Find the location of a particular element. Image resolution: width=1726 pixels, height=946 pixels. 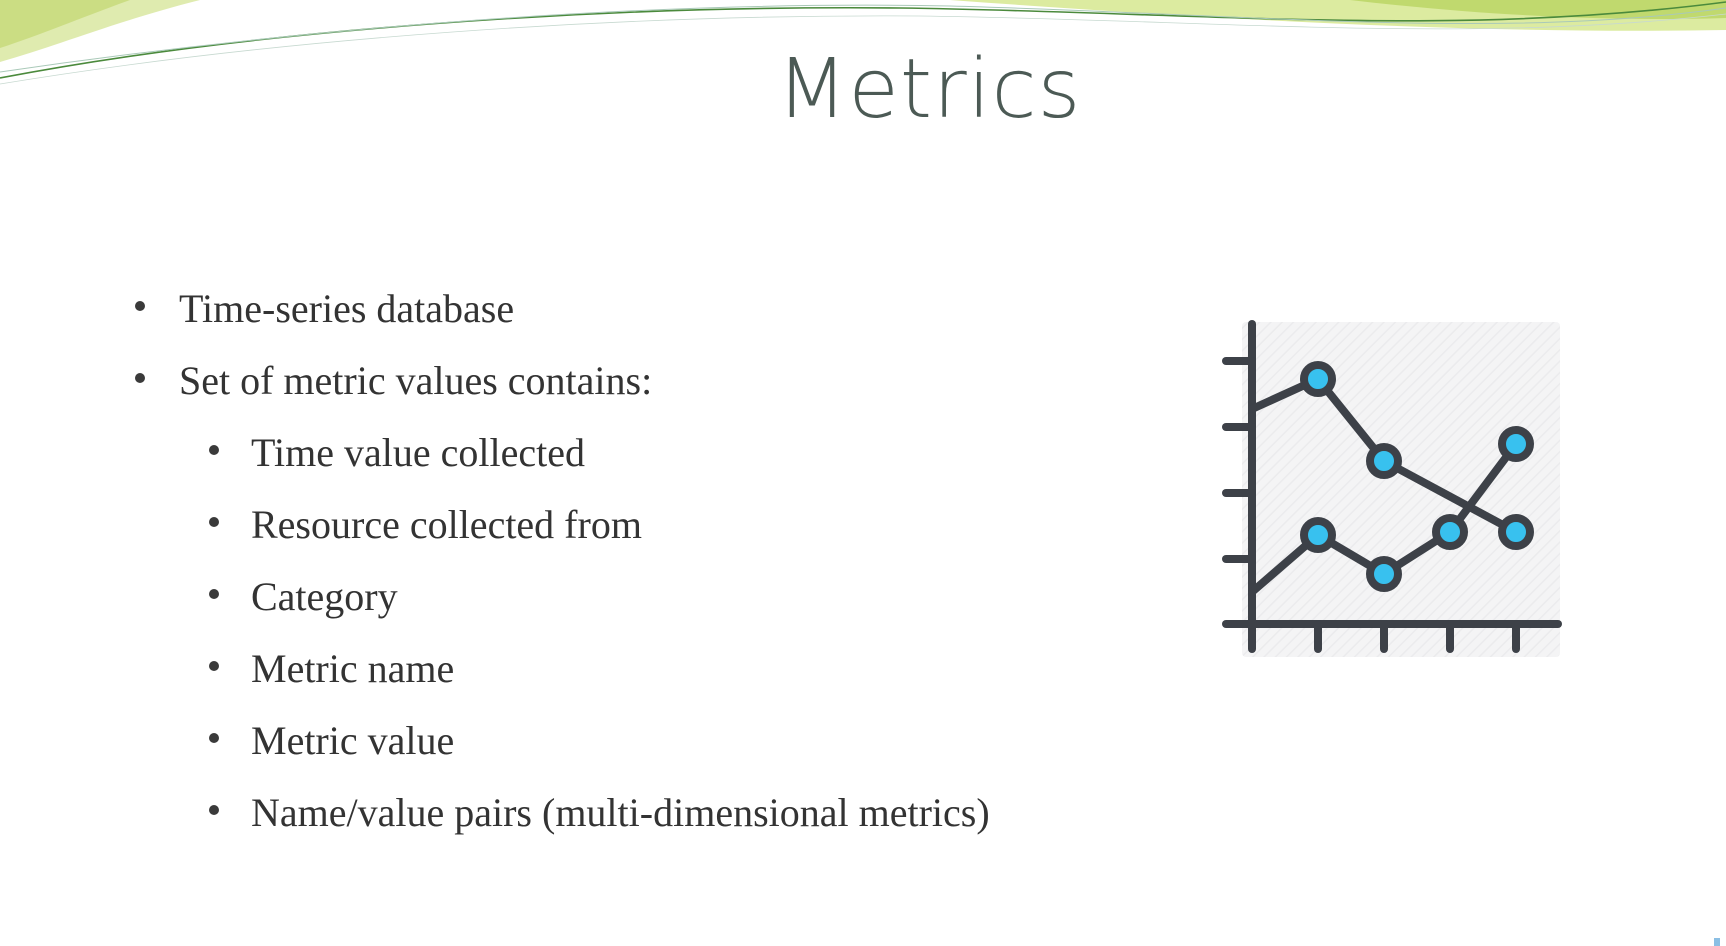

bullet-text: Time value collected is located at coordinates (418, 452).